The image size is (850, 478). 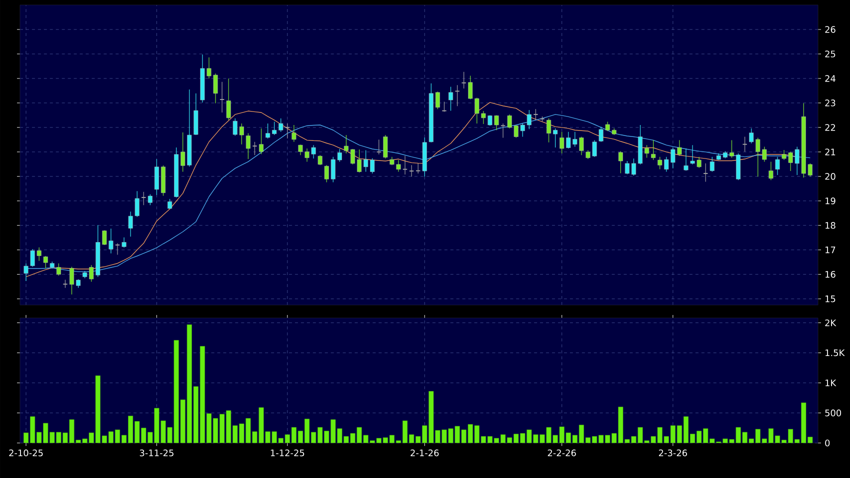 I want to click on y-tick-label: 24, so click(x=830, y=78).